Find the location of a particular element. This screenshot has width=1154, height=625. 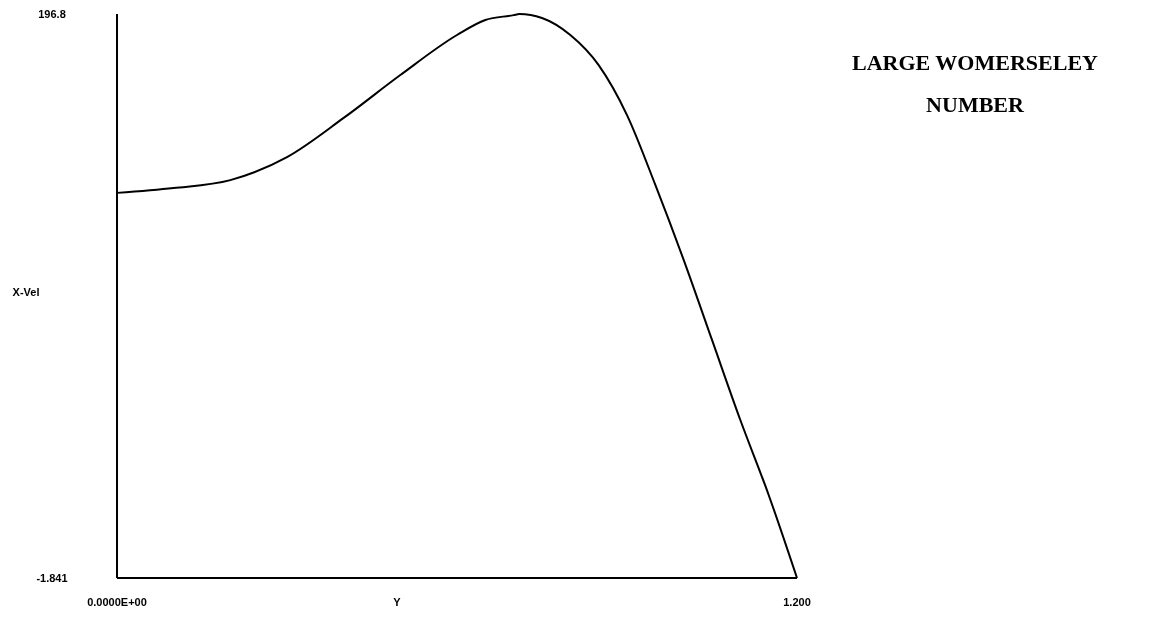

y-axis-title: X-Vel is located at coordinates (26, 292).